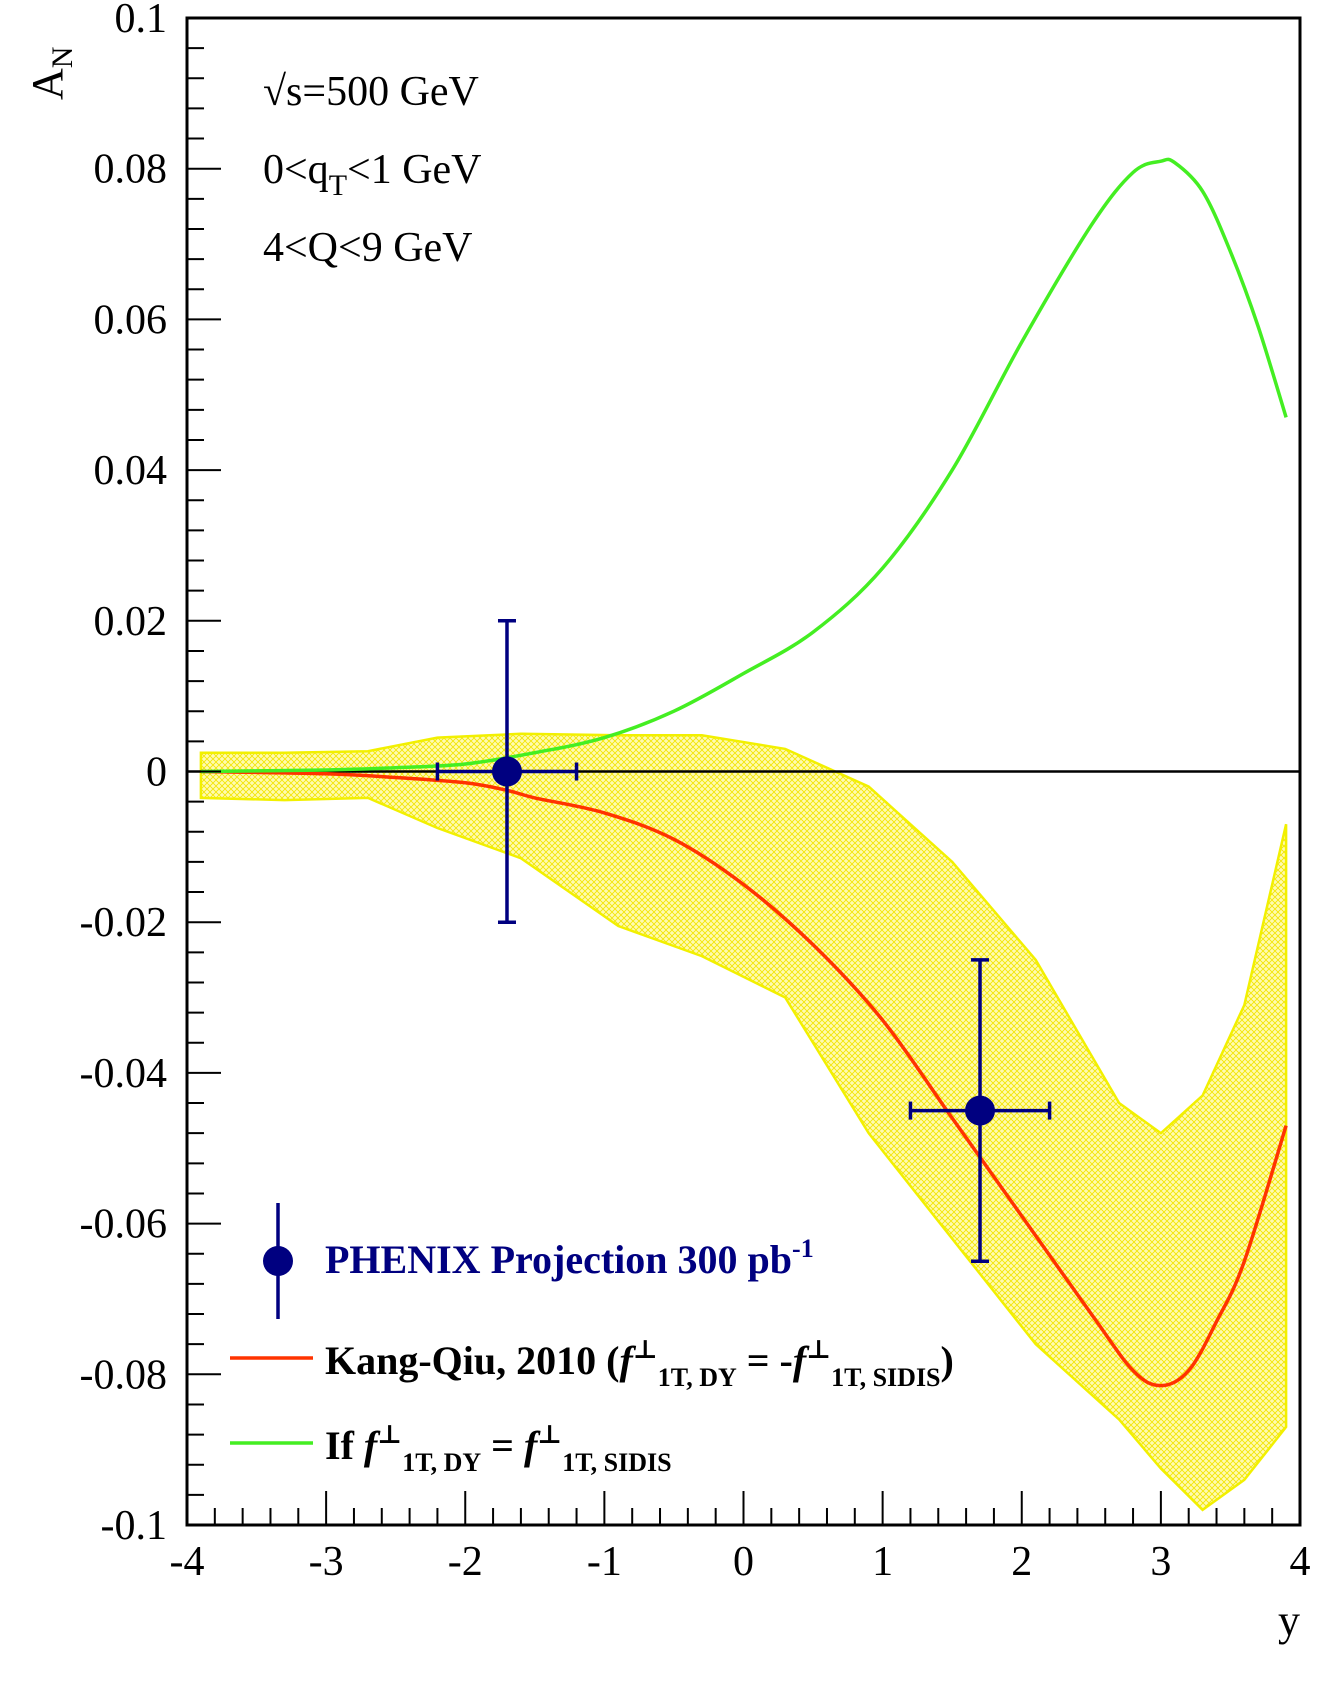  Describe the element at coordinates (134, 1526) in the screenshot. I see `y-tick-label: -0.1` at that location.